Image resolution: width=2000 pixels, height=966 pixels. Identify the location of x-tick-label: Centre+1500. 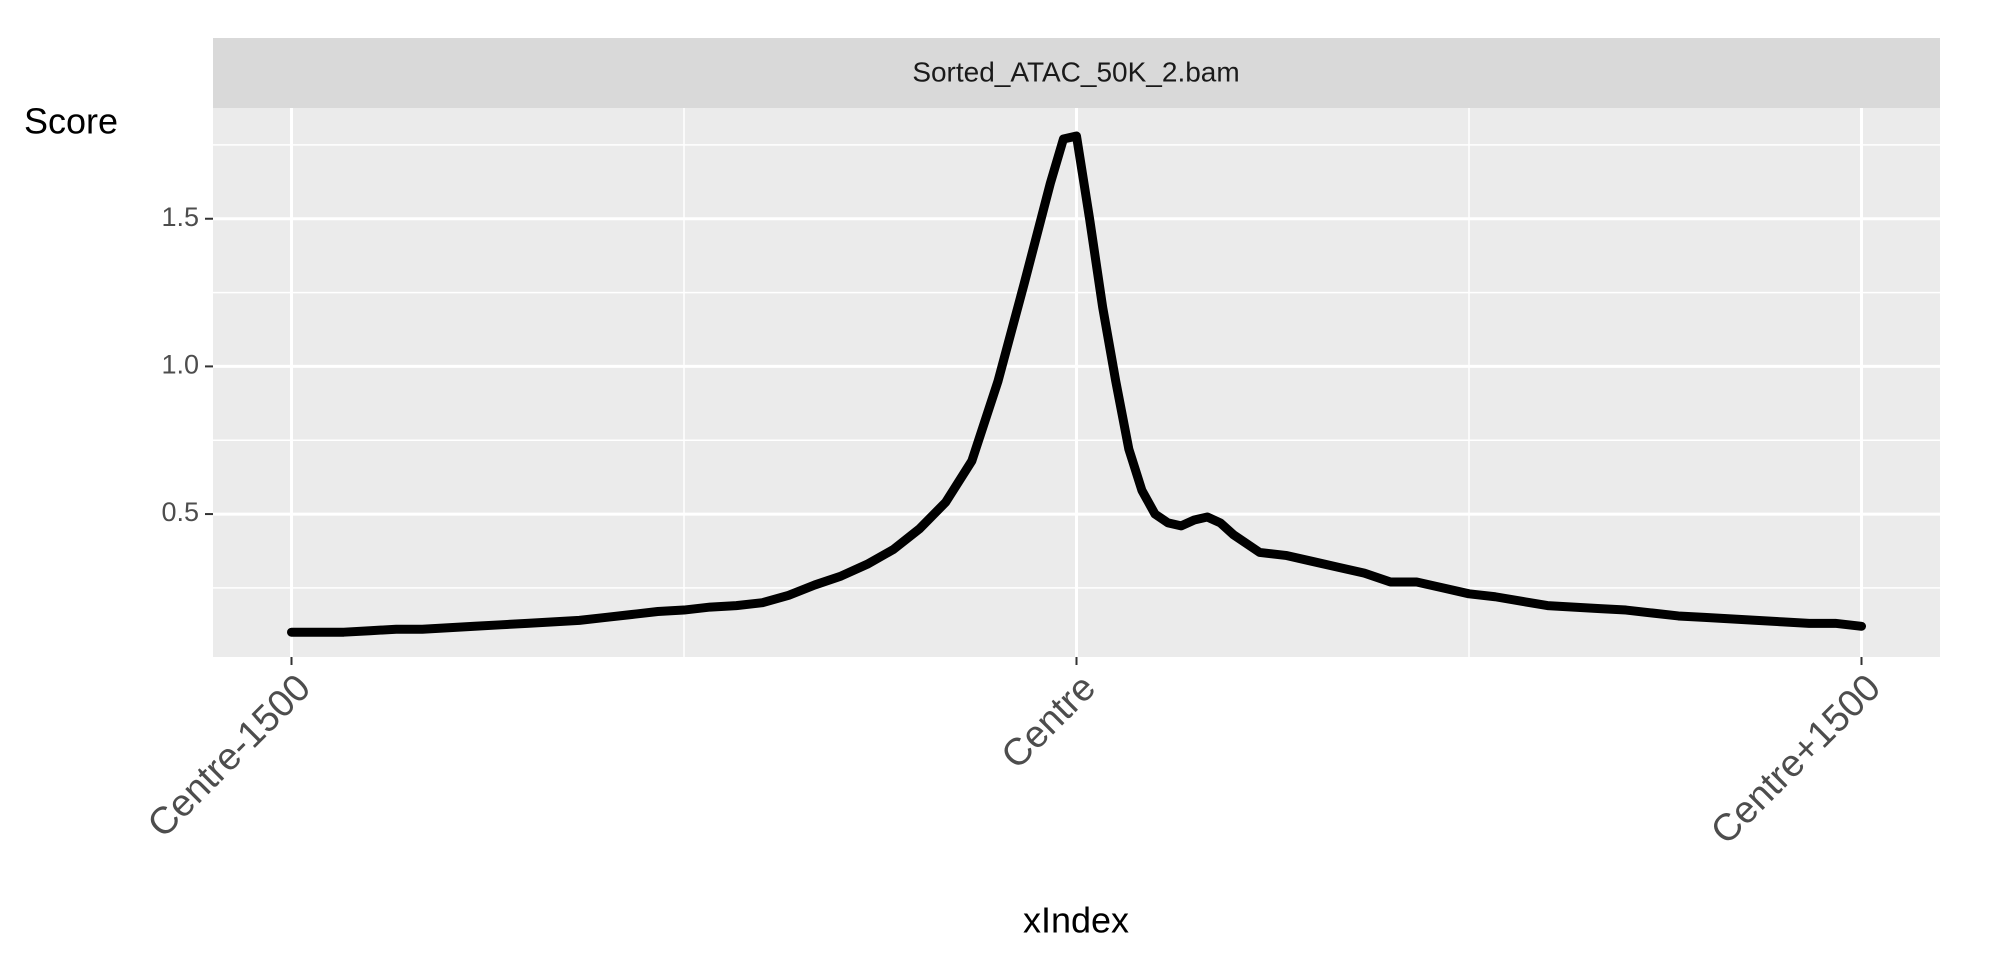
(1796, 760).